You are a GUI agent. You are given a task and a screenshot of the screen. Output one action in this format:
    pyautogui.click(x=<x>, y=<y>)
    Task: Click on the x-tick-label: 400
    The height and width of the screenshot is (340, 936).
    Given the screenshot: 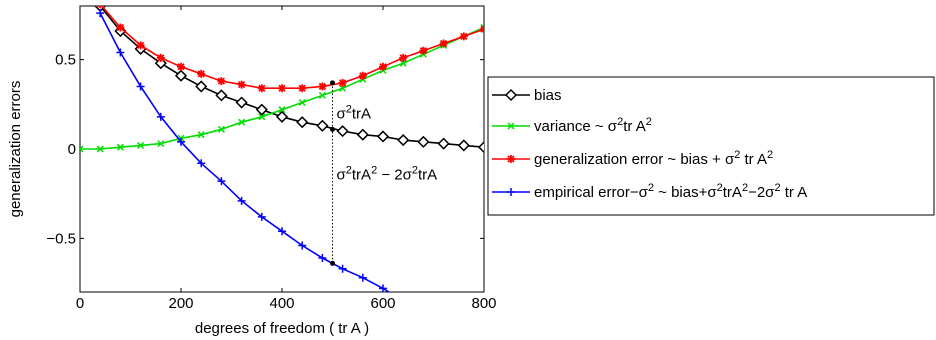 What is the action you would take?
    pyautogui.click(x=281, y=303)
    